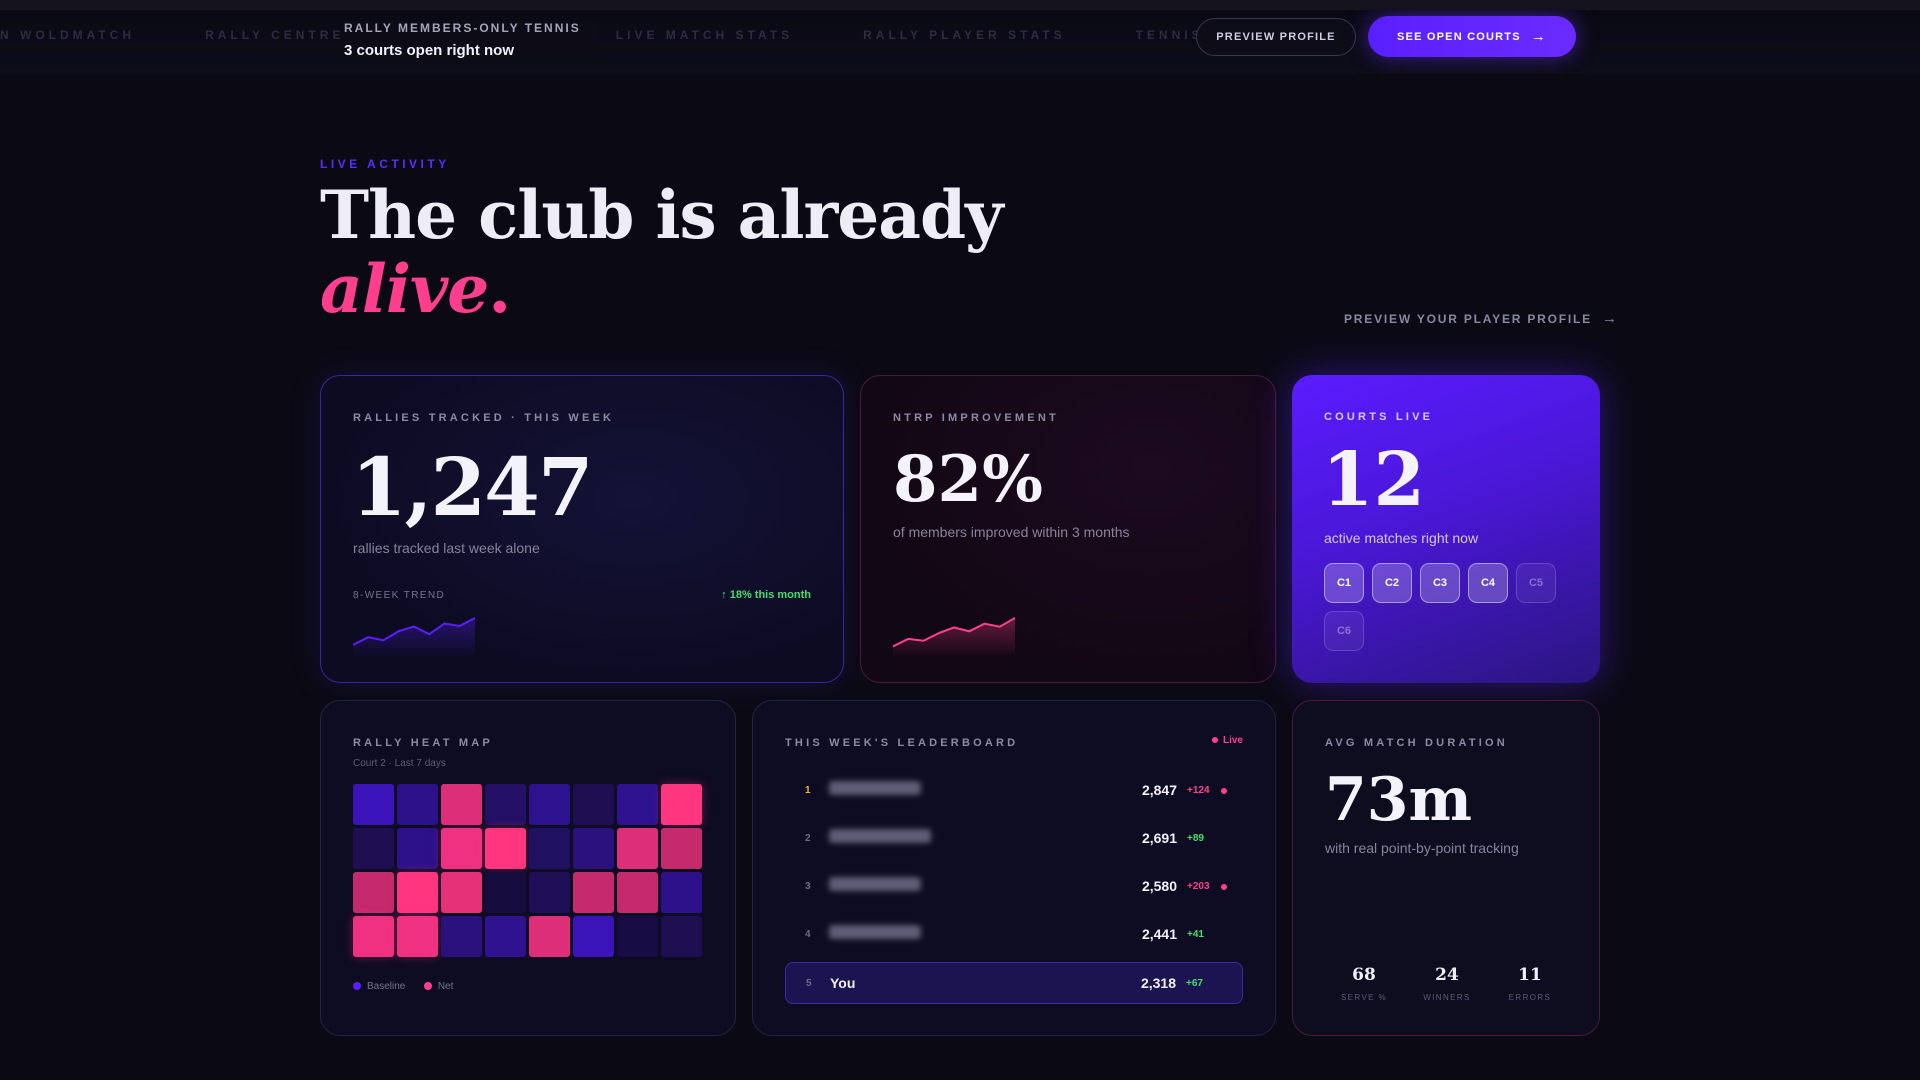  I want to click on live-dot-icon, so click(1214, 740).